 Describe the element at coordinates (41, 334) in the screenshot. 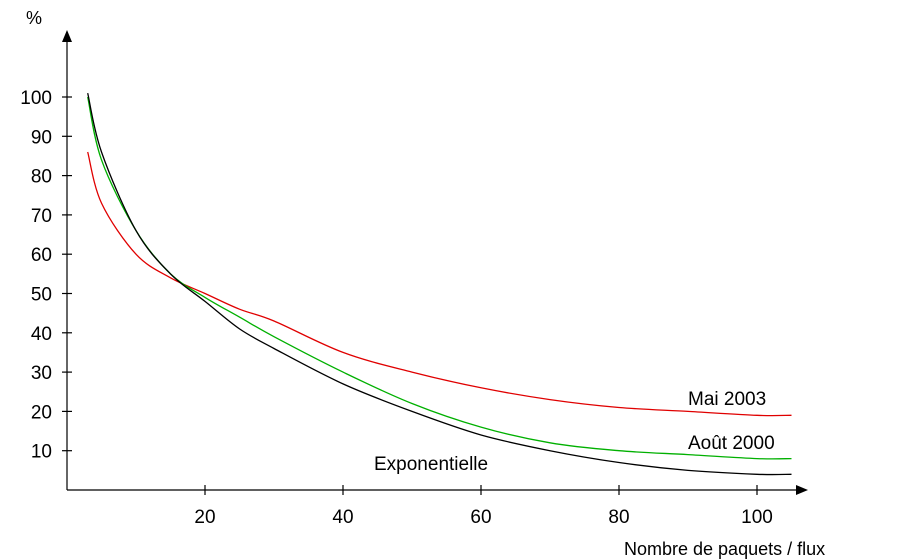

I see `y-tick-label: 40` at that location.